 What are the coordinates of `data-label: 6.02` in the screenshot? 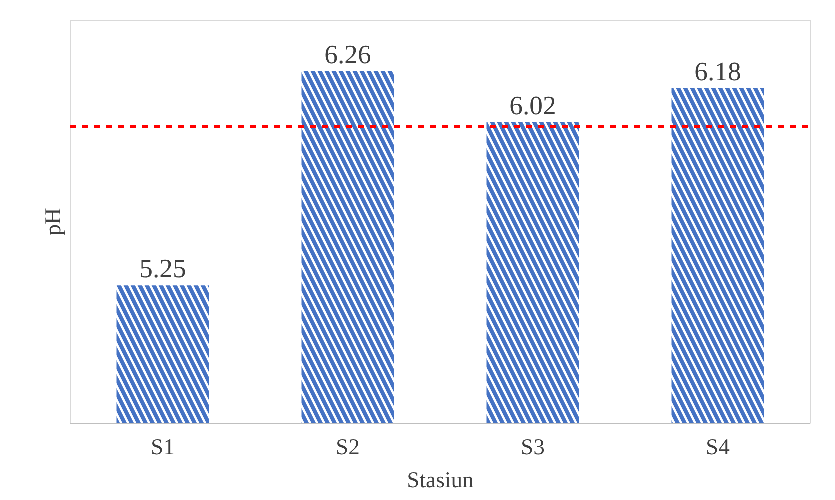 It's located at (533, 105).